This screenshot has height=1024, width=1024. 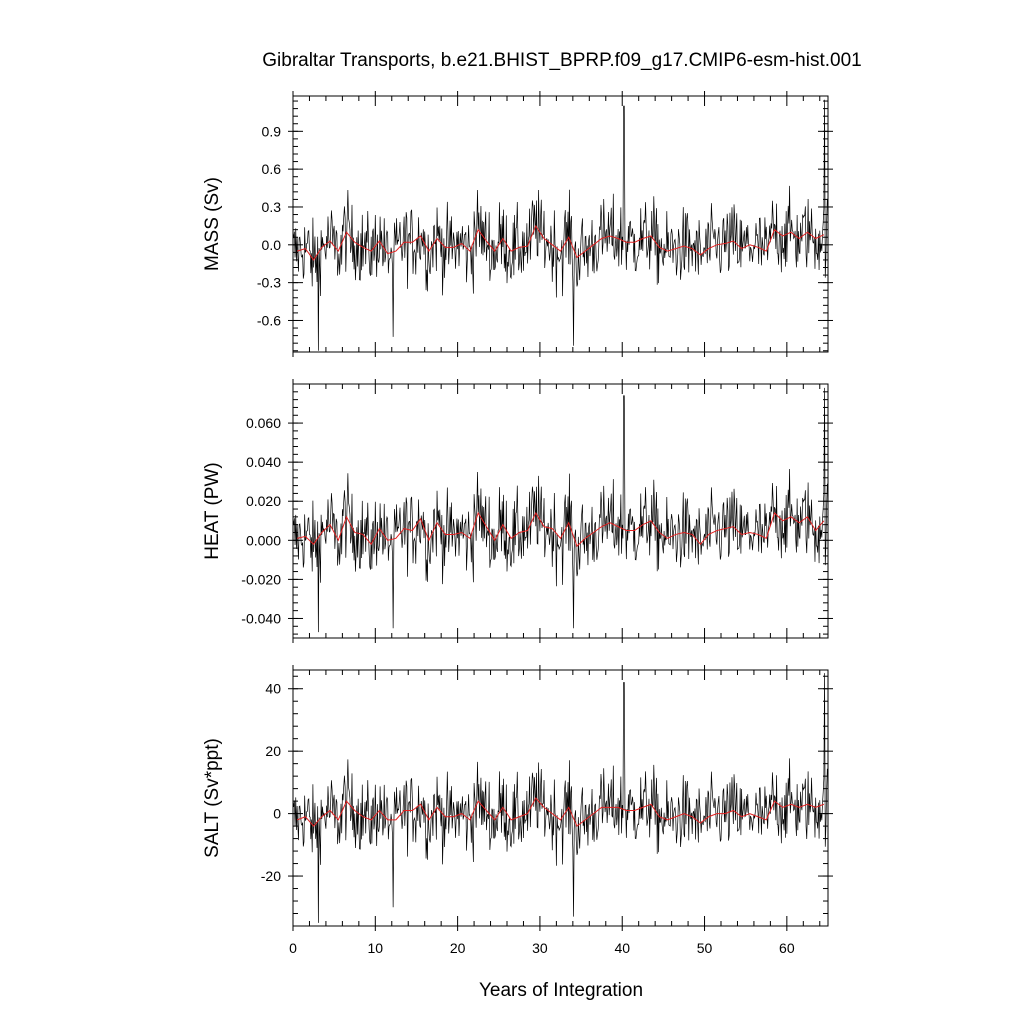 What do you see at coordinates (272, 207) in the screenshot?
I see `y-tick-label: 0.3` at bounding box center [272, 207].